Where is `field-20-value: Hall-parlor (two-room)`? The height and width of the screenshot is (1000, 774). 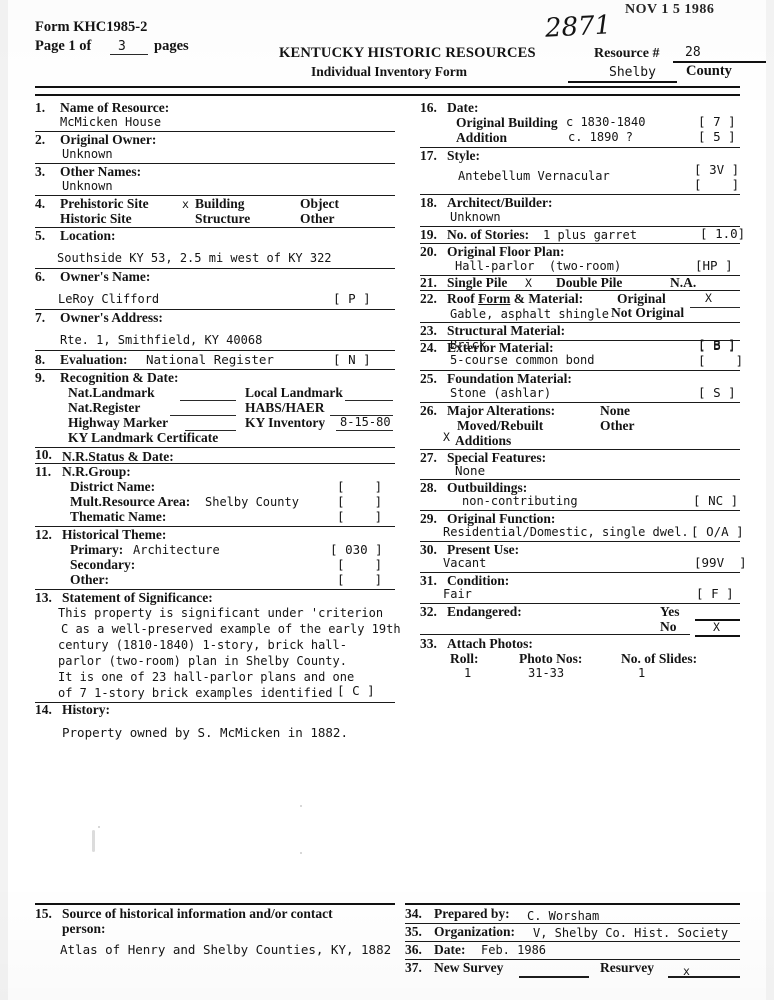
field-20-value: Hall-parlor (two-room) is located at coordinates (538, 266).